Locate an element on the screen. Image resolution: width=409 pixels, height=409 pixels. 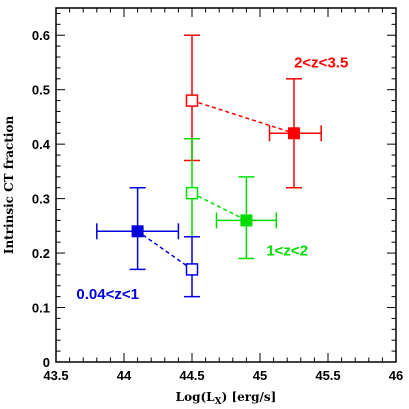
y-tick-label: 0 is located at coordinates (46, 362).